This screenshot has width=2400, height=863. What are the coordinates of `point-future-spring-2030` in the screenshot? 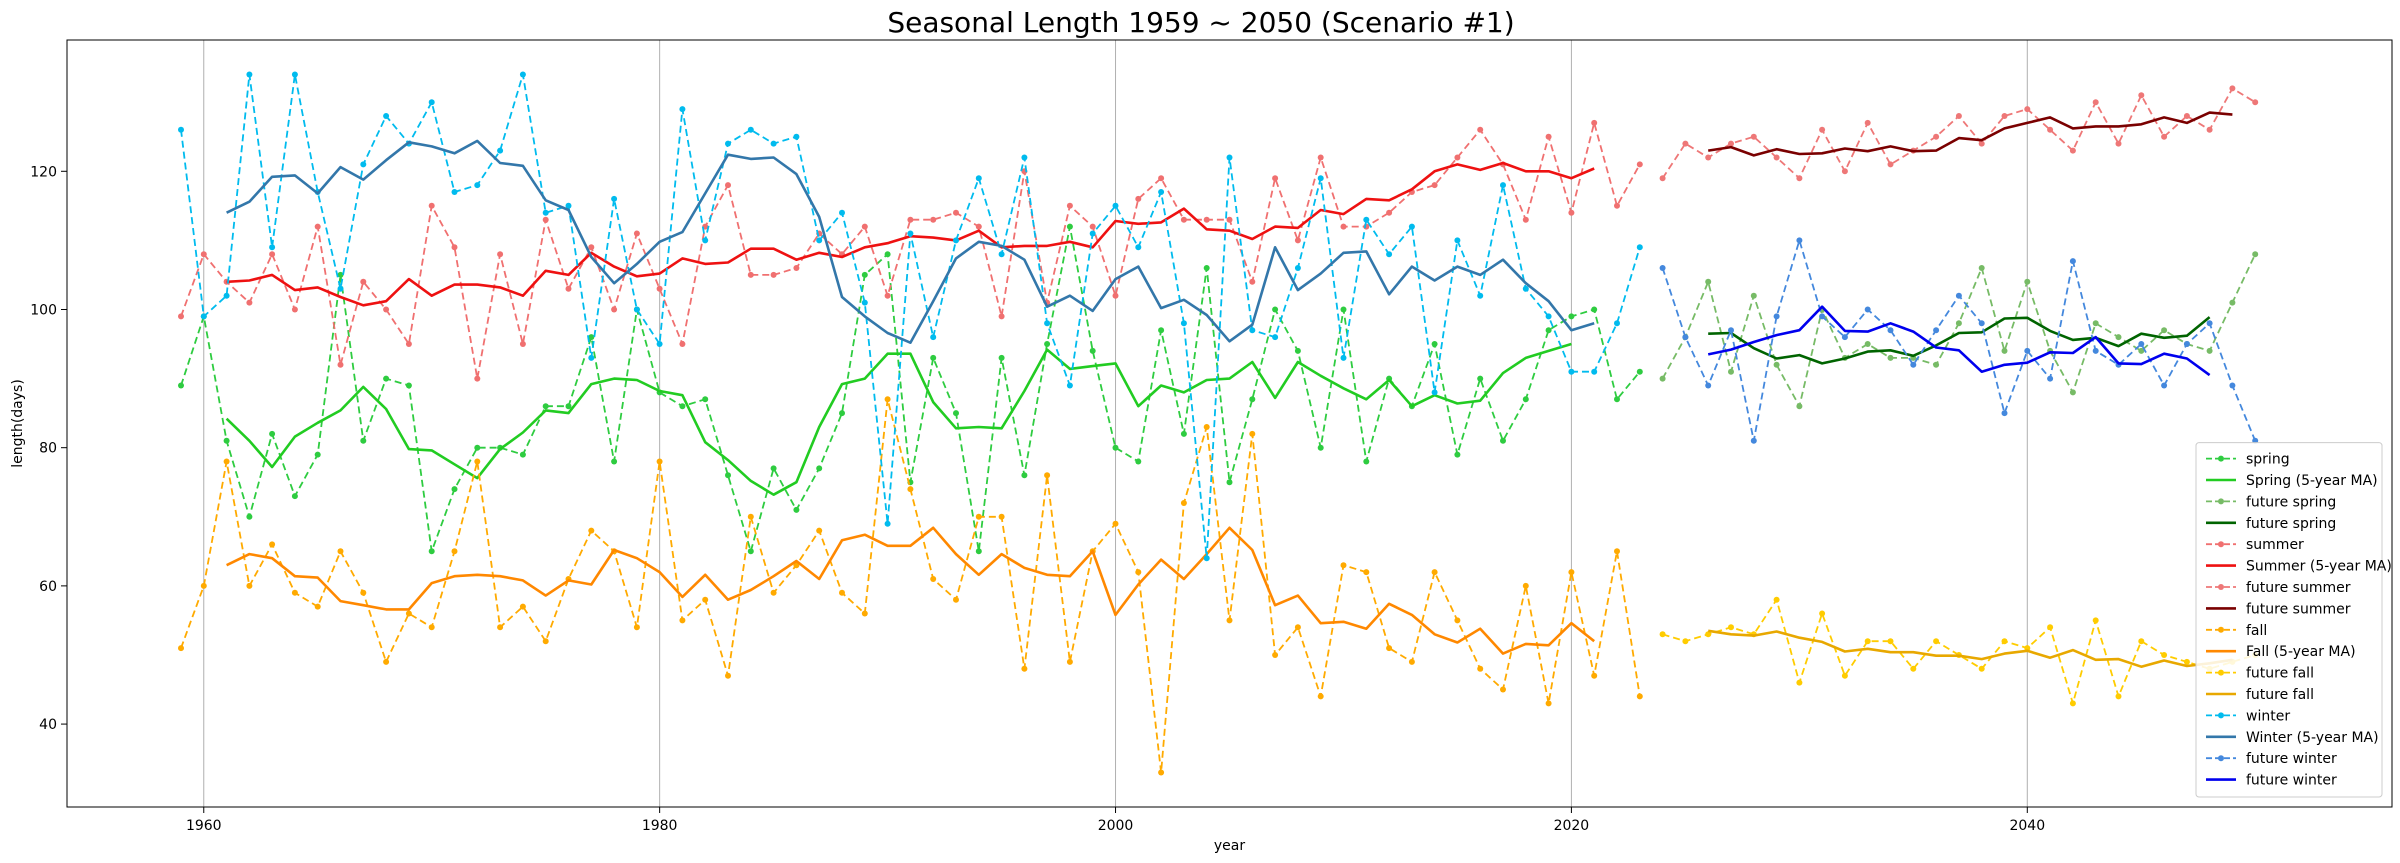 It's located at (1799, 406).